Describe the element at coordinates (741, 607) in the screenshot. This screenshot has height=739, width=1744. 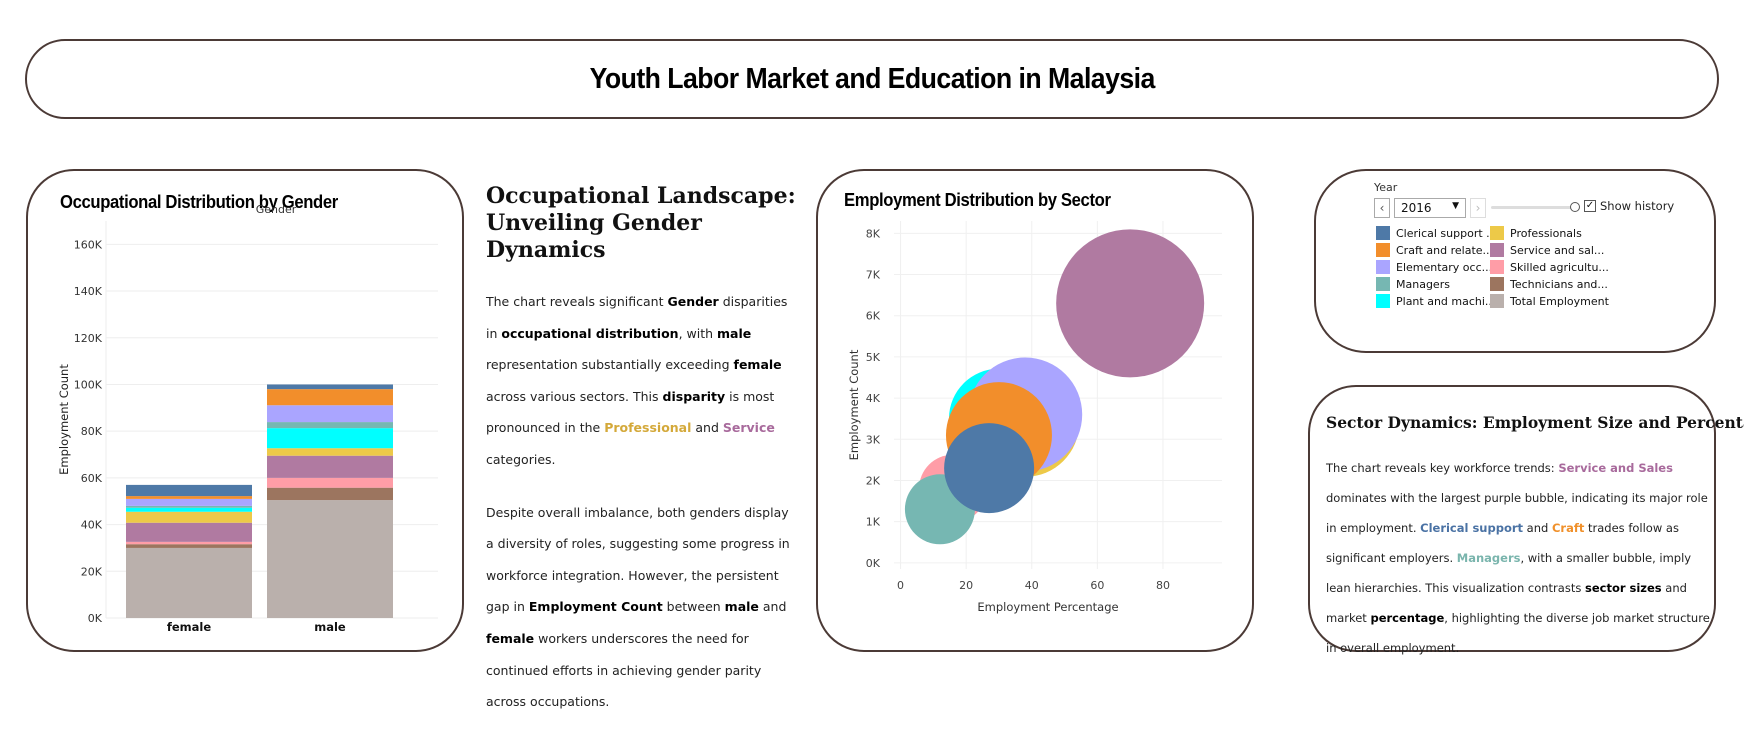
I see `narrative-p2-segment: male` at that location.